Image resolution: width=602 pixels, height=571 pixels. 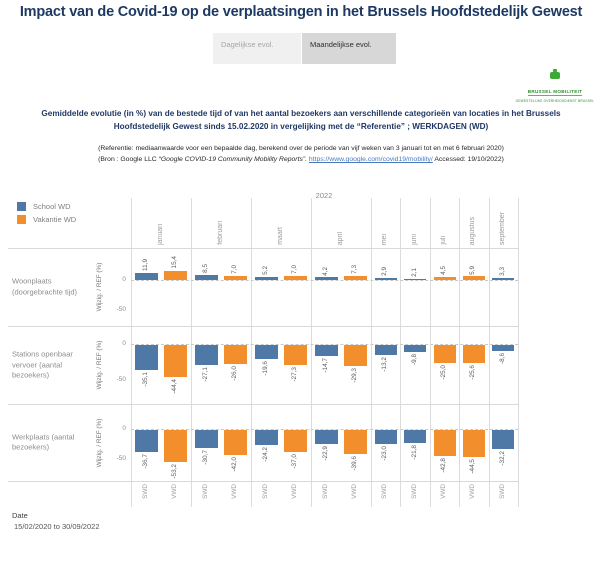 I want to click on legend: School WD Vakantie WD, so click(x=46, y=215).